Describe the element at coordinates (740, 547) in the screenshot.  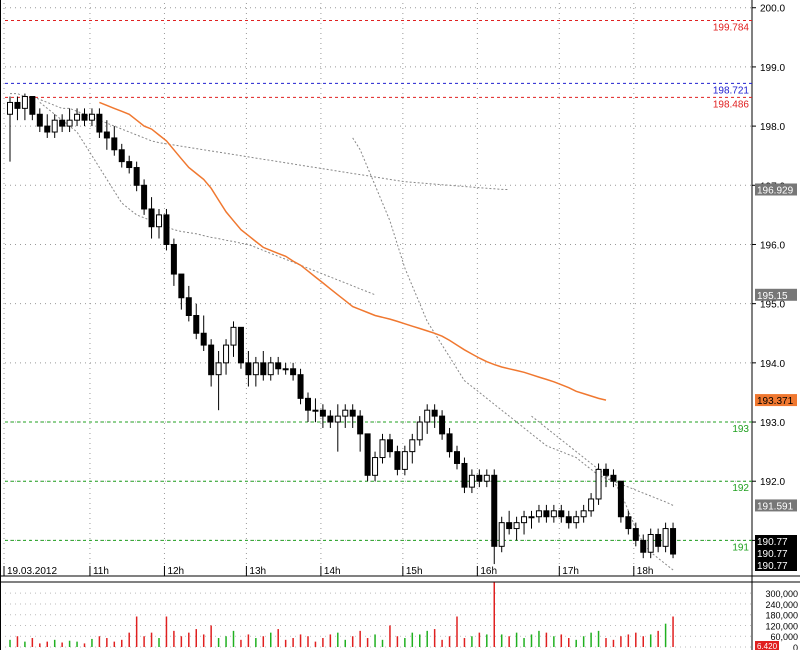
I see `price-level-label: 191` at that location.